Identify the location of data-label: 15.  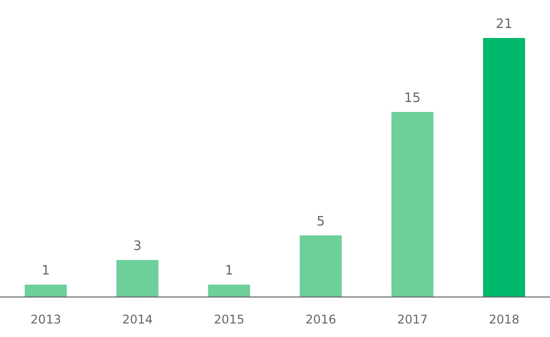
(412, 98).